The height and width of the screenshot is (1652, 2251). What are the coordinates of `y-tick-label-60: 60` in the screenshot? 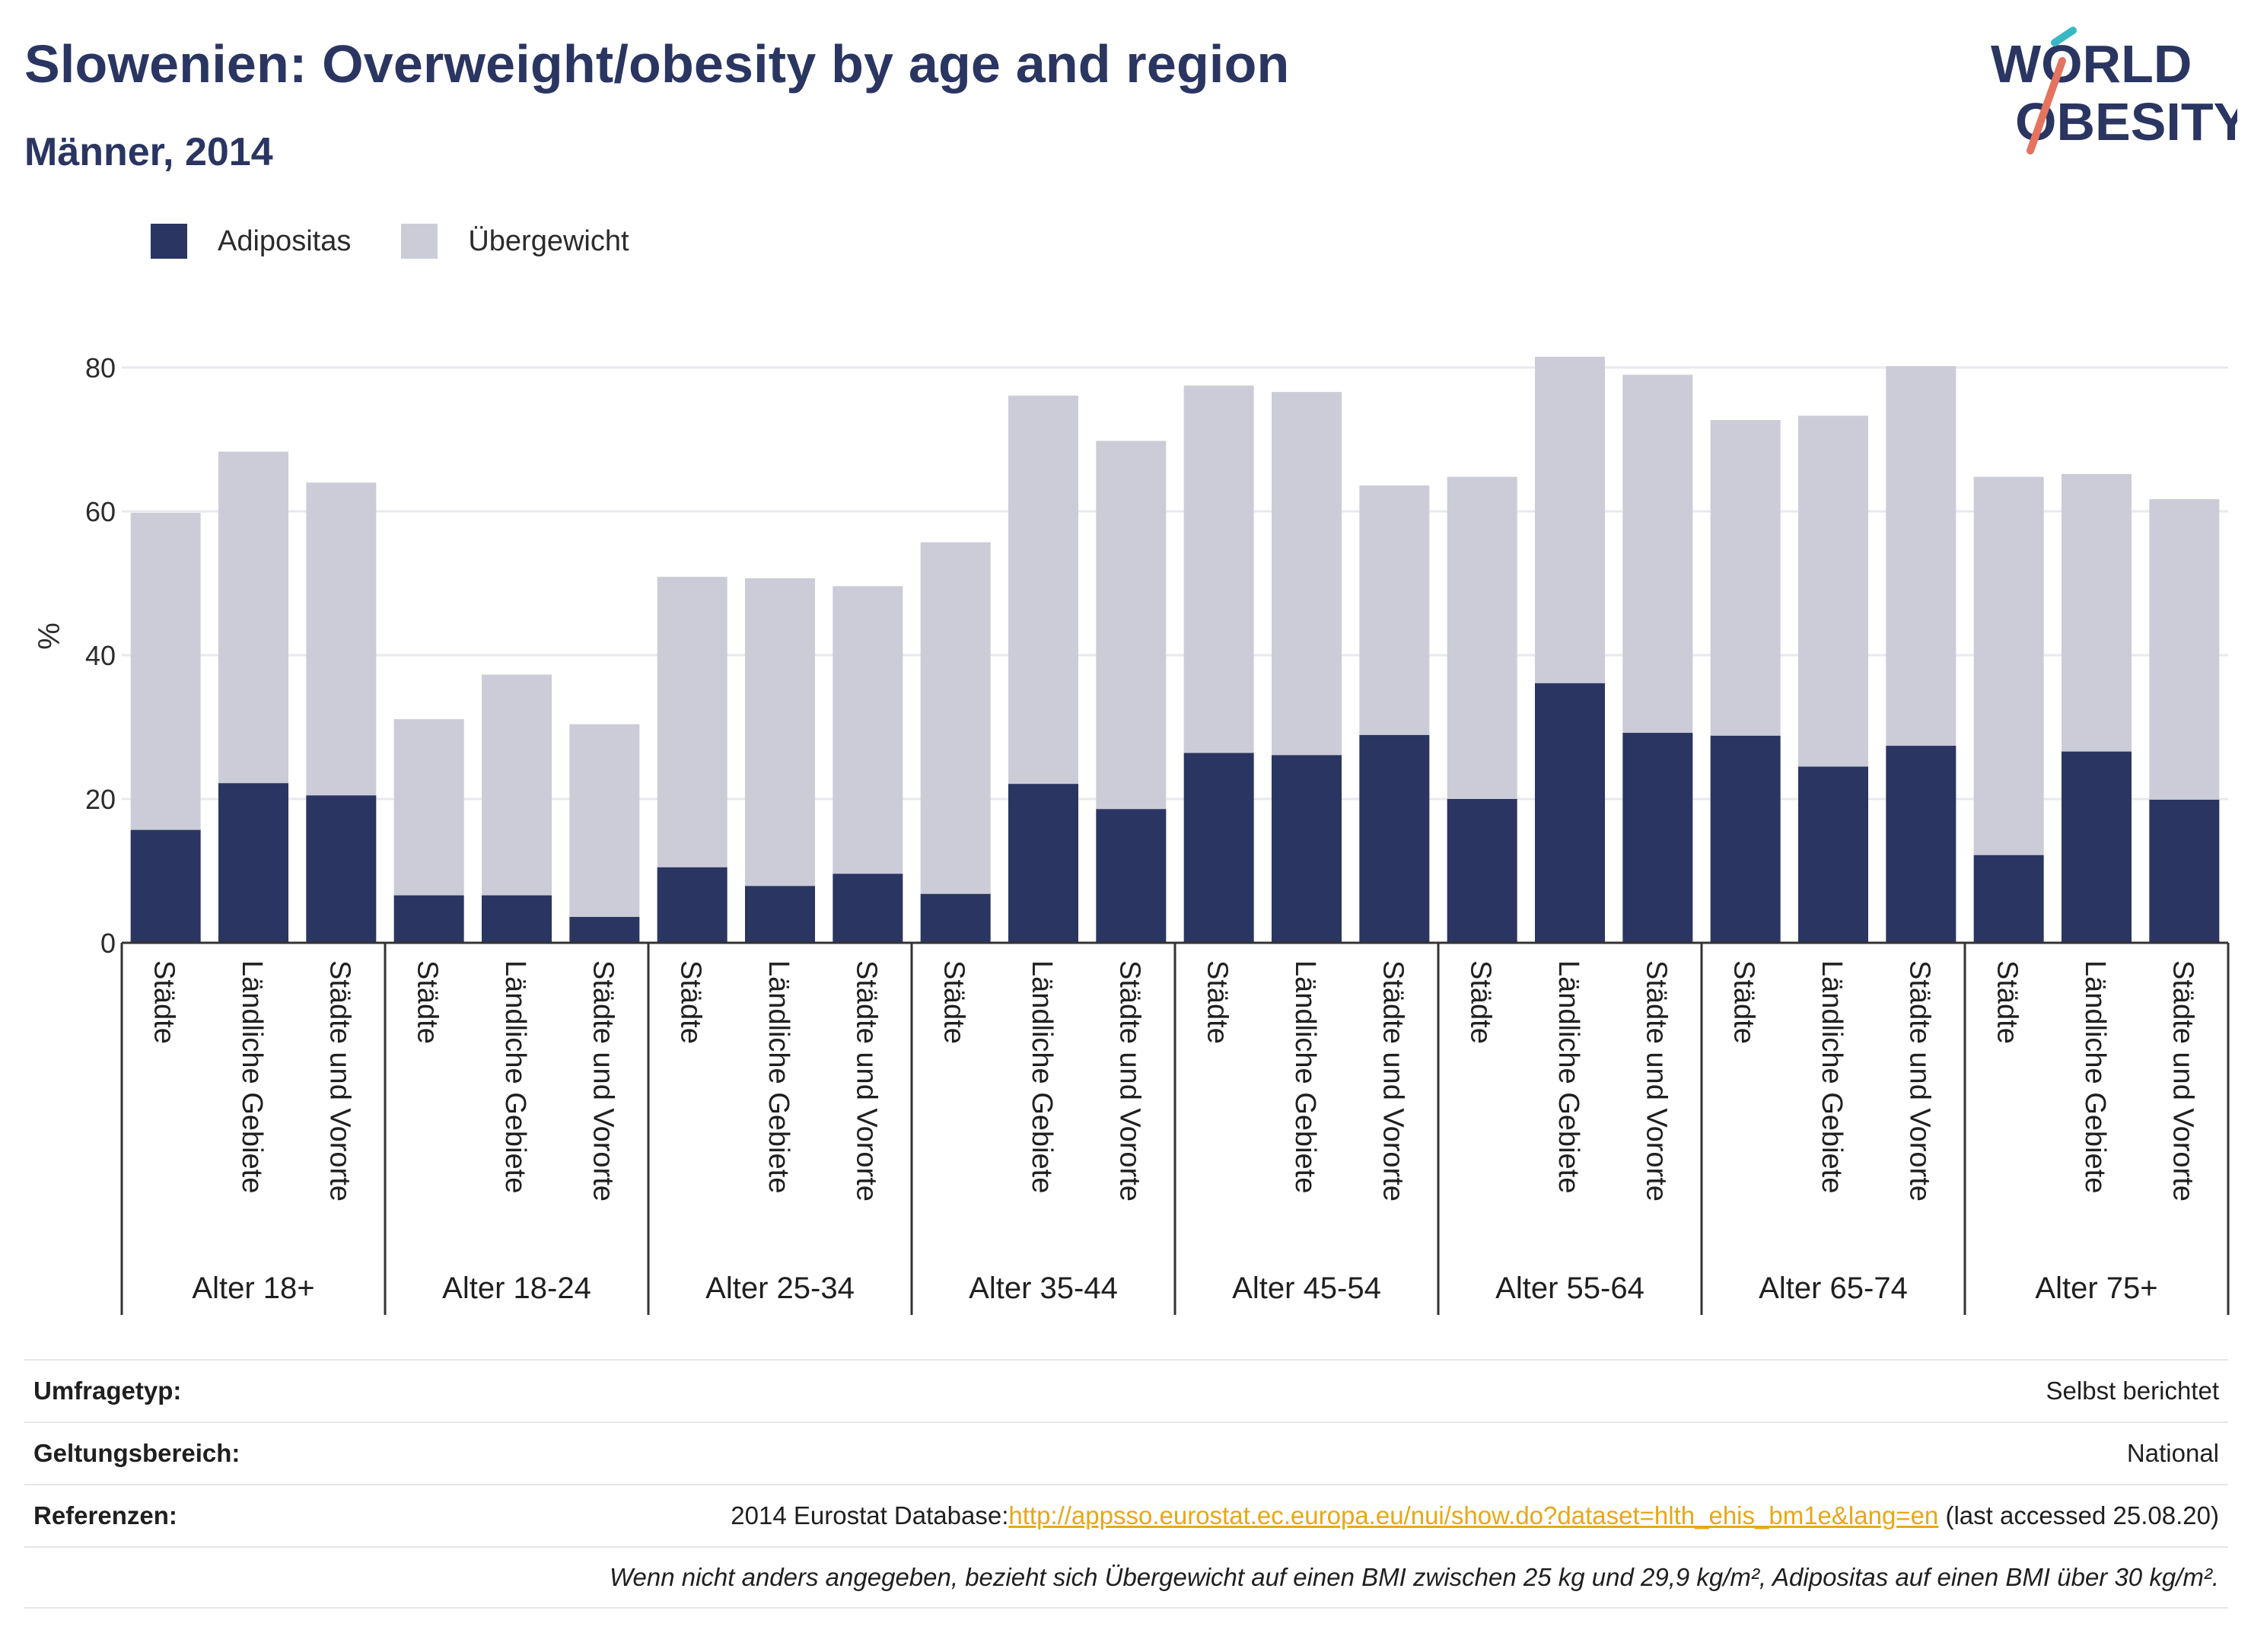 It's located at (100, 511).